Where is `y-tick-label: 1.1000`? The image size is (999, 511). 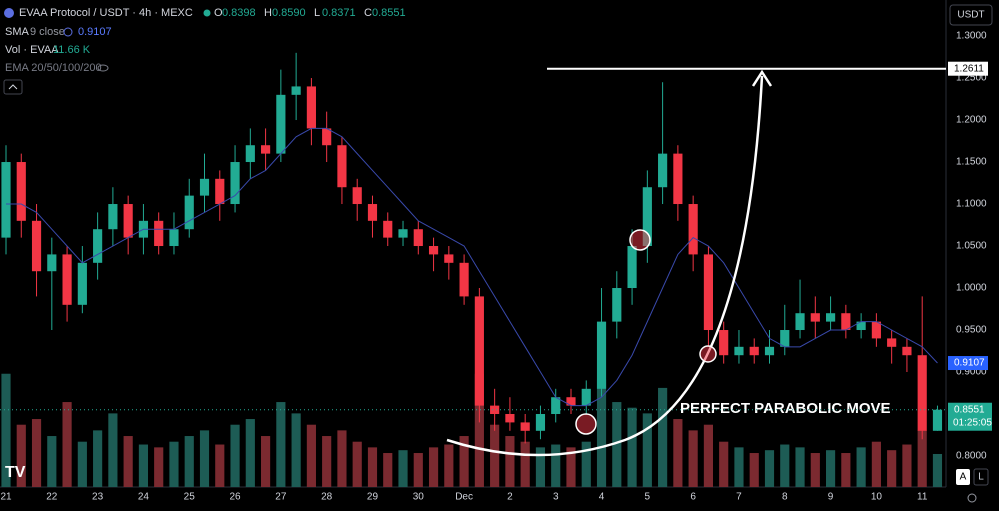 y-tick-label: 1.1000 is located at coordinates (971, 204).